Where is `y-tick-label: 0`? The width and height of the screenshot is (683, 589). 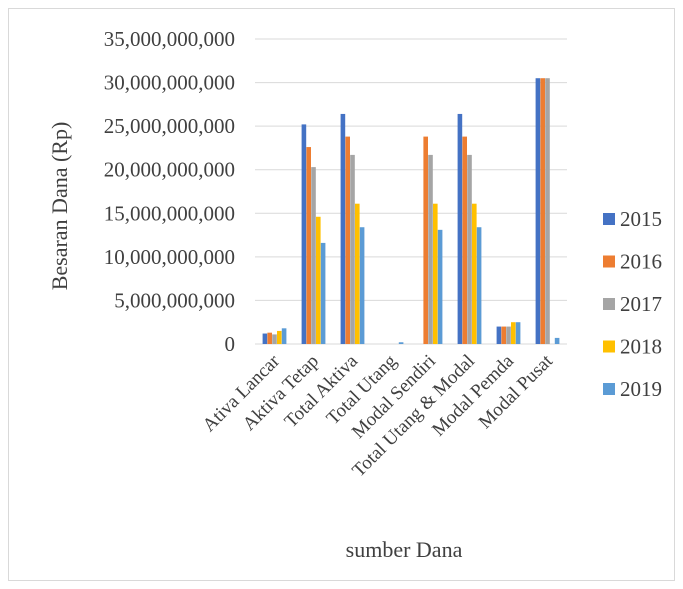 y-tick-label: 0 is located at coordinates (230, 344).